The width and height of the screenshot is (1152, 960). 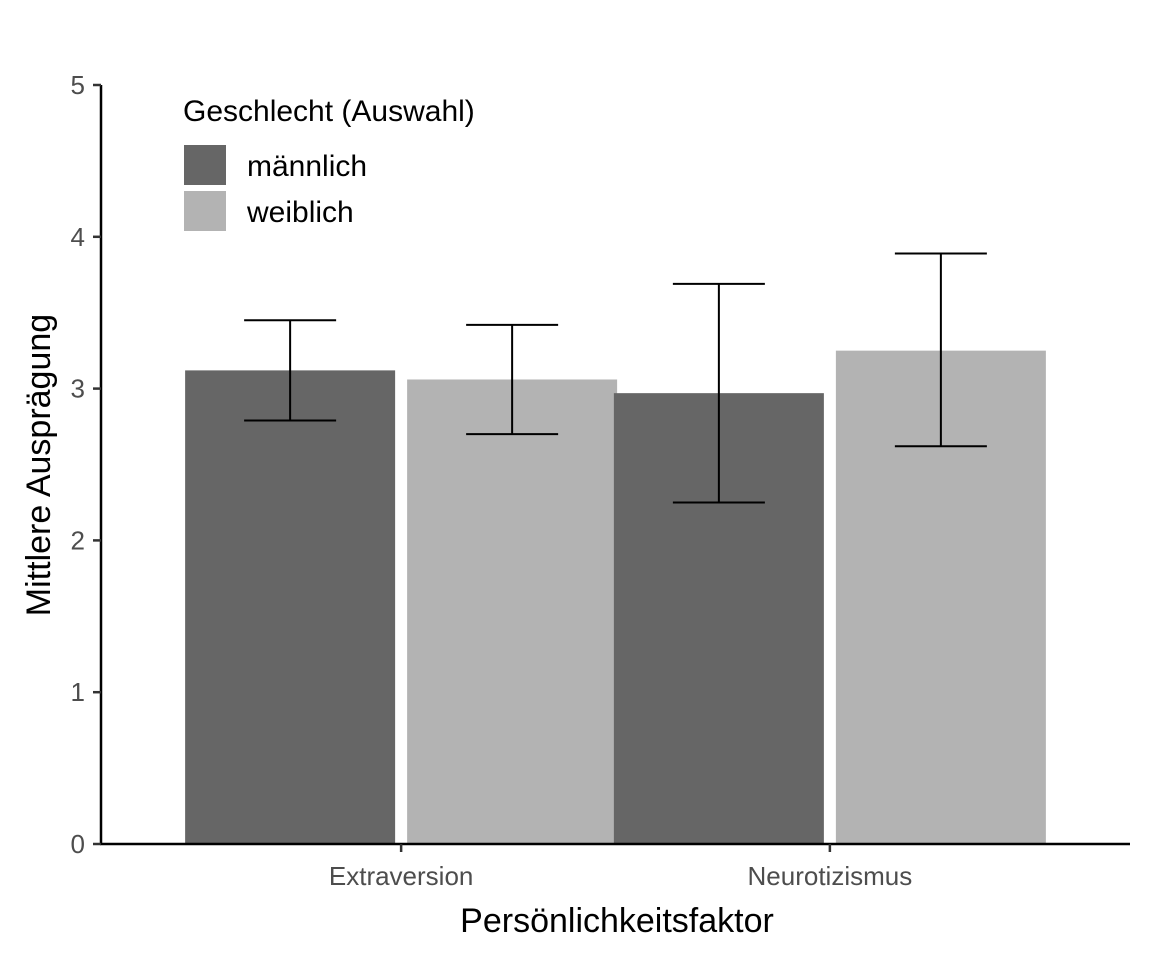 What do you see at coordinates (78, 389) in the screenshot?
I see `y-tick-label: 3` at bounding box center [78, 389].